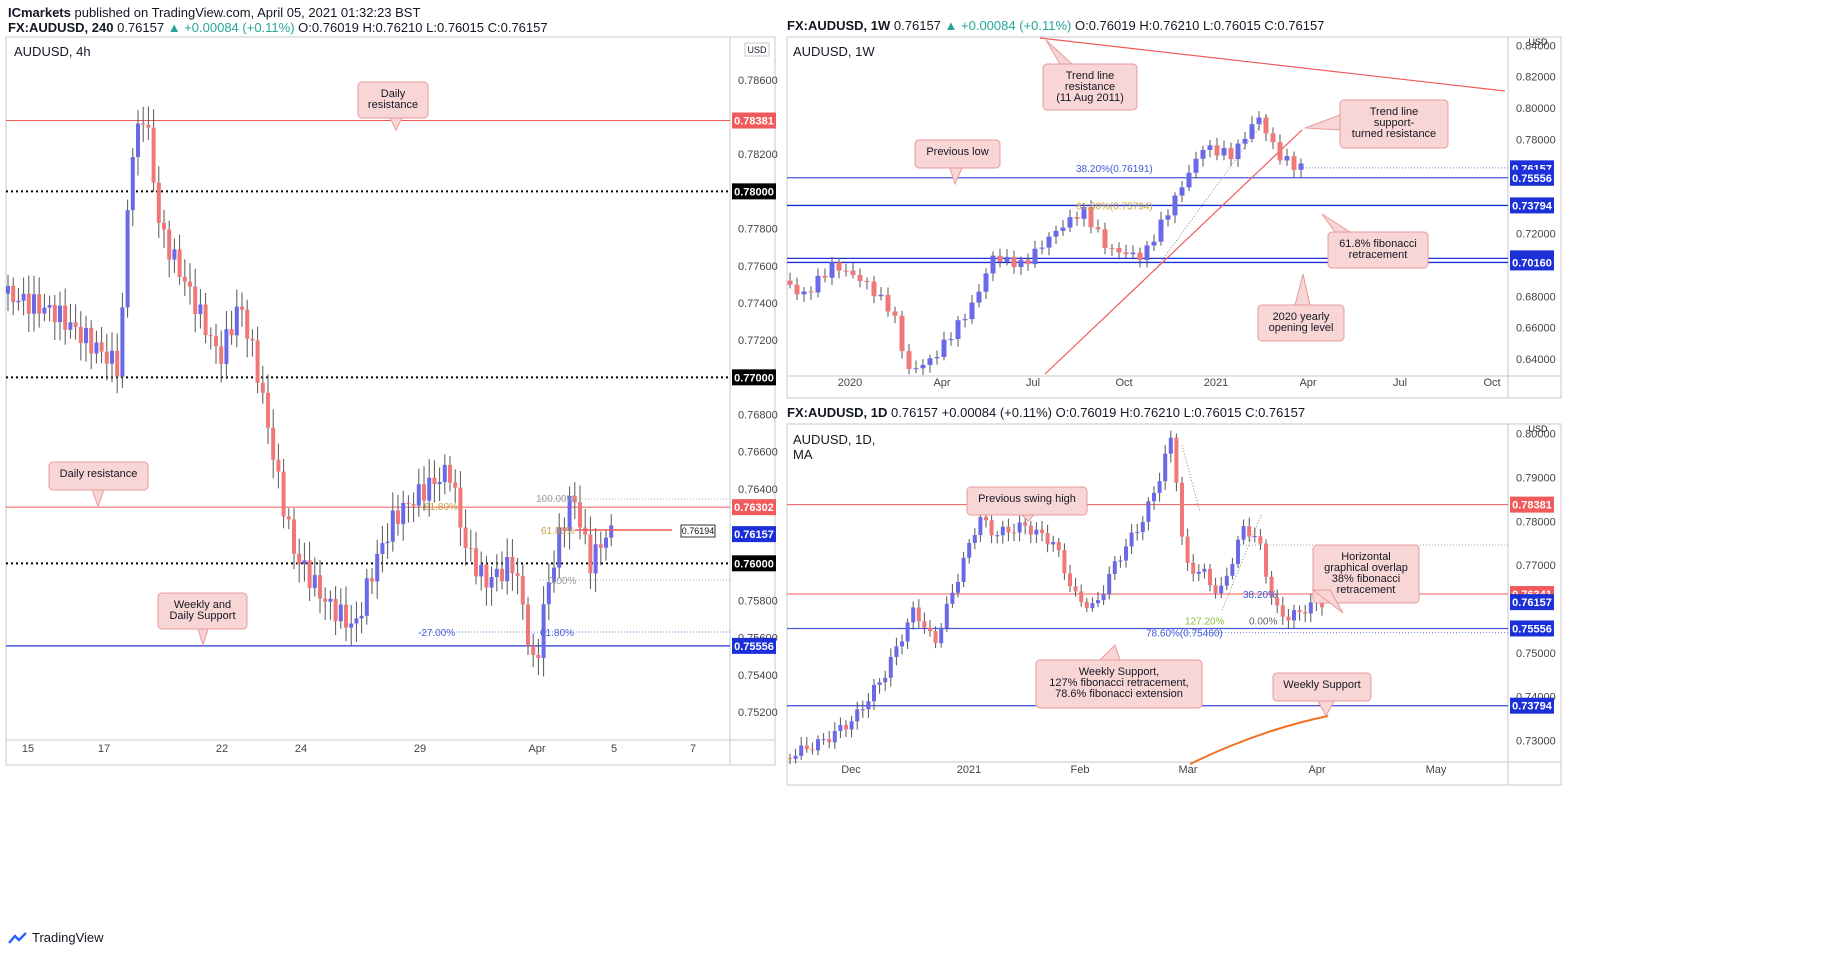  Describe the element at coordinates (754, 120) in the screenshot. I see `left-price-tag-bg` at that location.